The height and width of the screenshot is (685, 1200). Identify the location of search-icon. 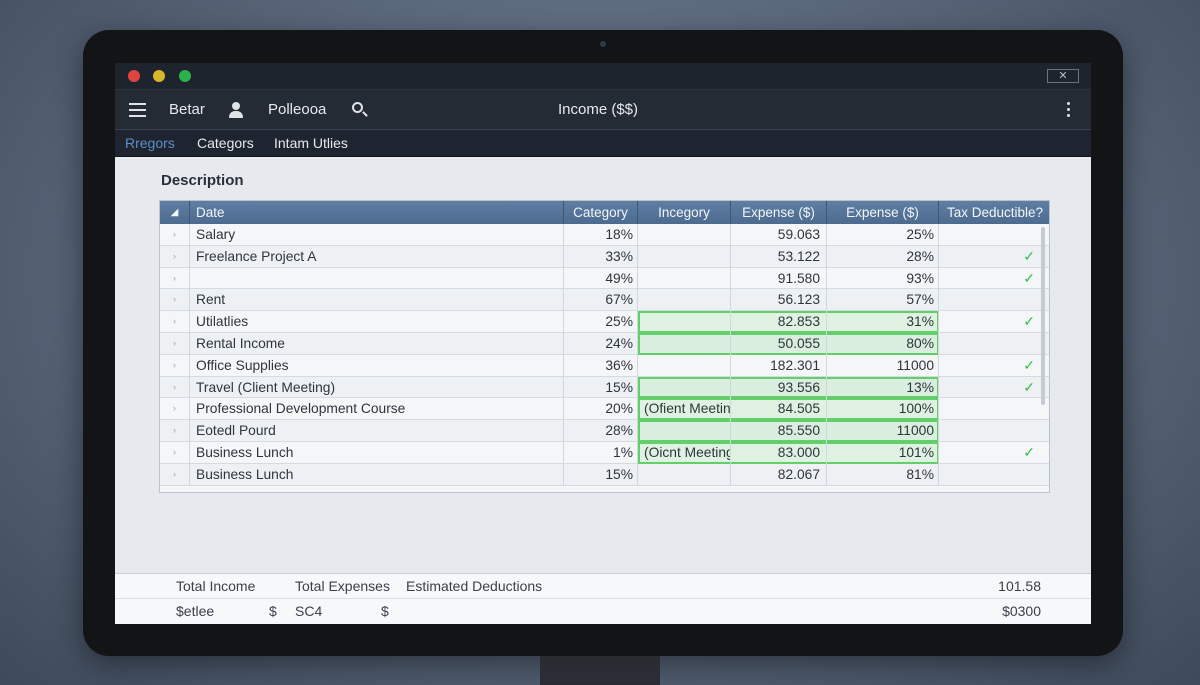
(360, 110).